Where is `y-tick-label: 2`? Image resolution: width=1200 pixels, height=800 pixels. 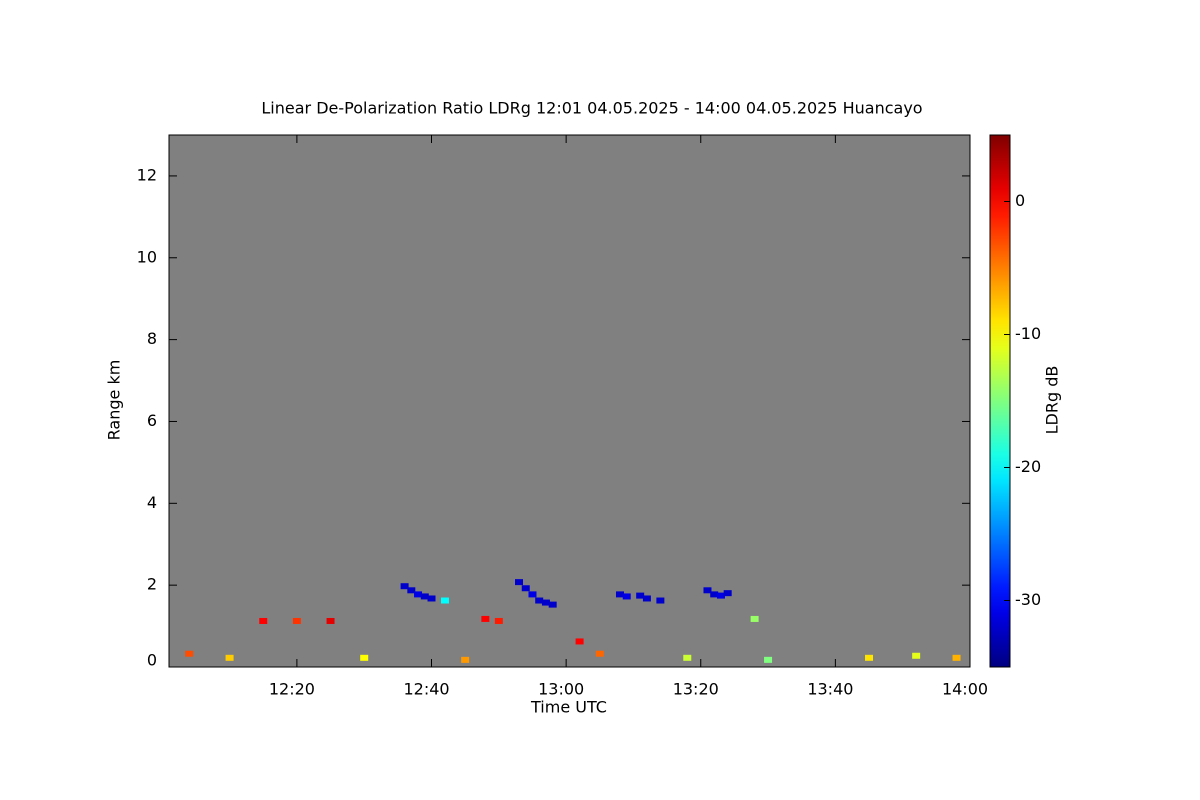
y-tick-label: 2 is located at coordinates (152, 584).